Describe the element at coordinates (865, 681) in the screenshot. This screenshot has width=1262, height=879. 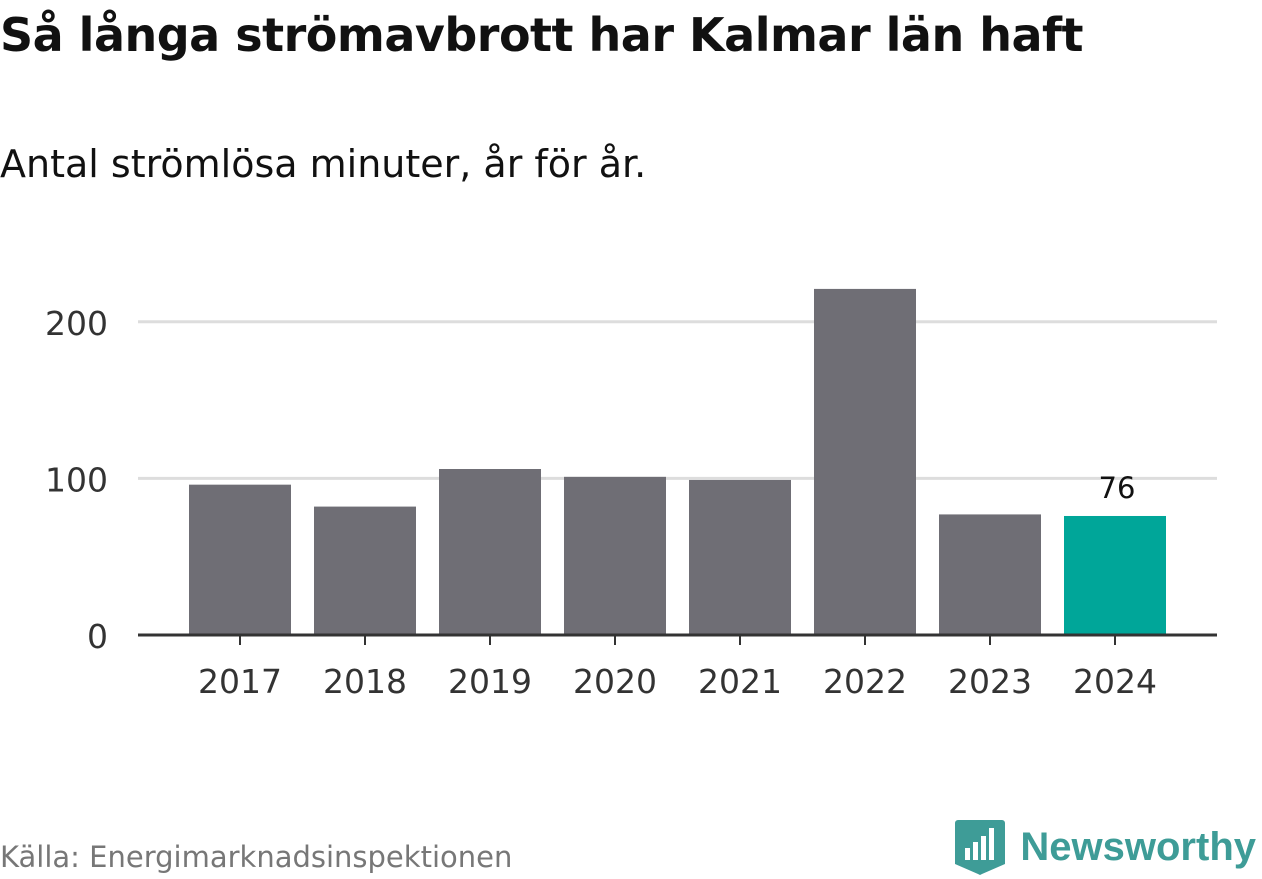
I see `x-tick-label: 2022` at that location.